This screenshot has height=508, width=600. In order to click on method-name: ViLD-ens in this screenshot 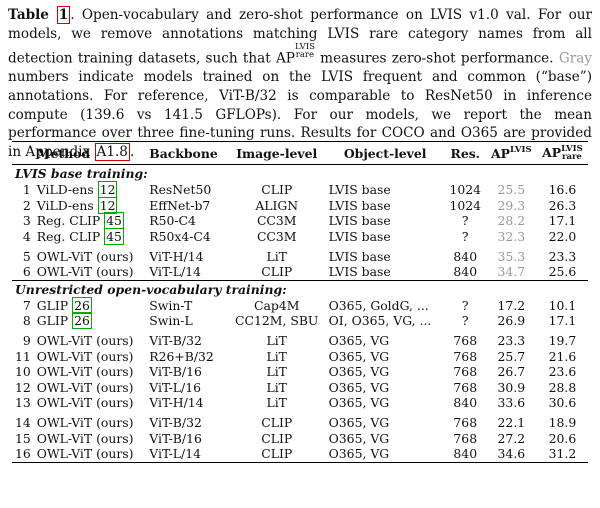, I will do `click(65, 190)`.